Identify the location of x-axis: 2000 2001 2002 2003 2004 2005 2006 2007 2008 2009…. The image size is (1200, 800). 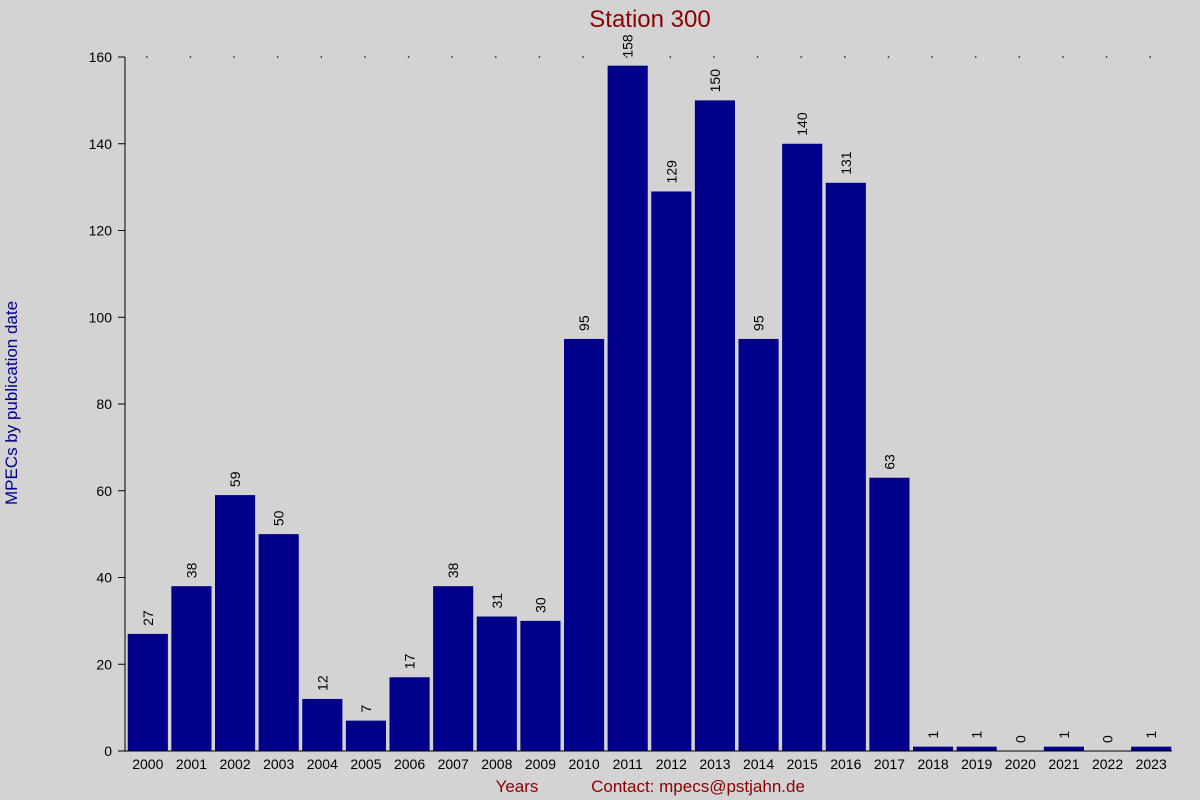
(645, 761).